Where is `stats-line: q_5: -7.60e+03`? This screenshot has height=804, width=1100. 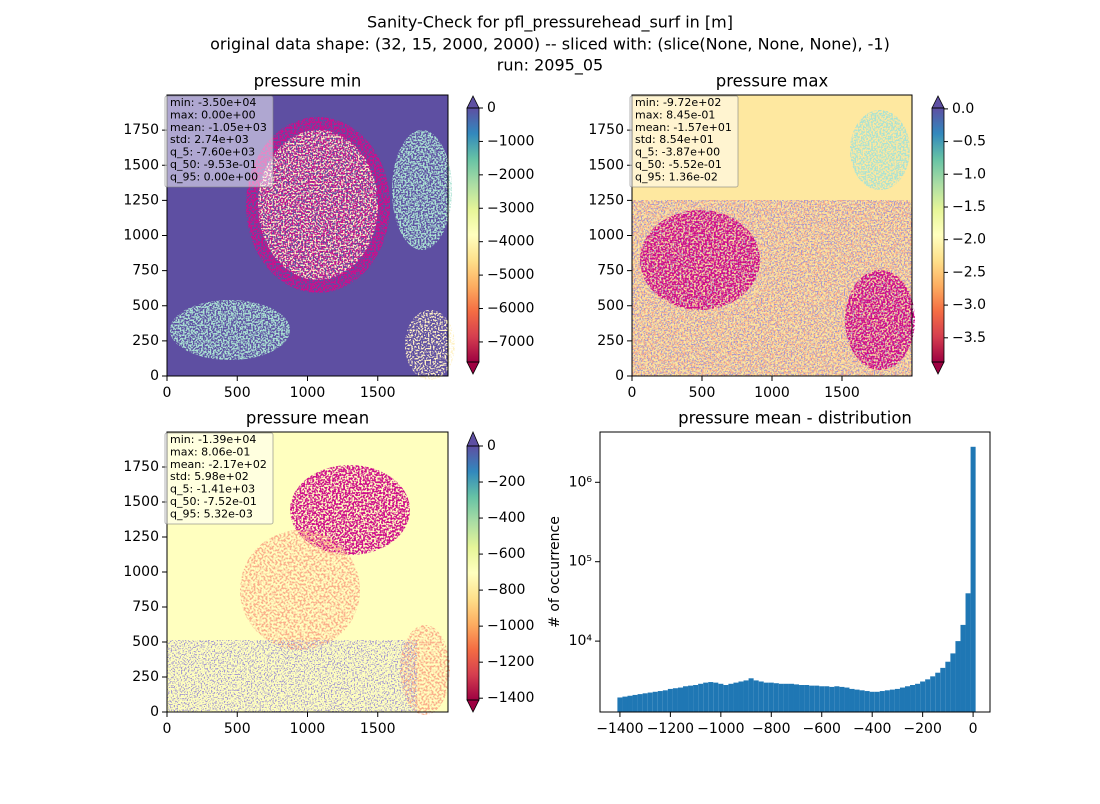
stats-line: q_5: -7.60e+03 is located at coordinates (212, 152).